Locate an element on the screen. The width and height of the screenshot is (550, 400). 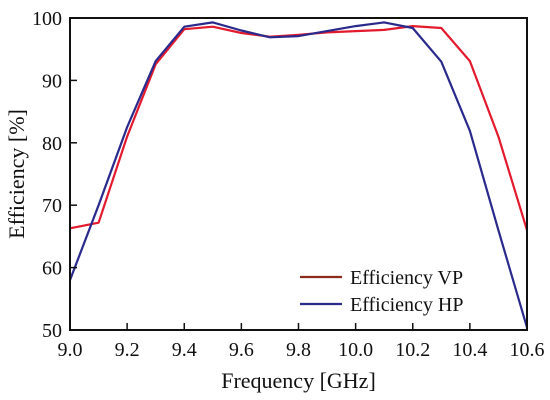
x-tick-label: 9.8 is located at coordinates (298, 350).